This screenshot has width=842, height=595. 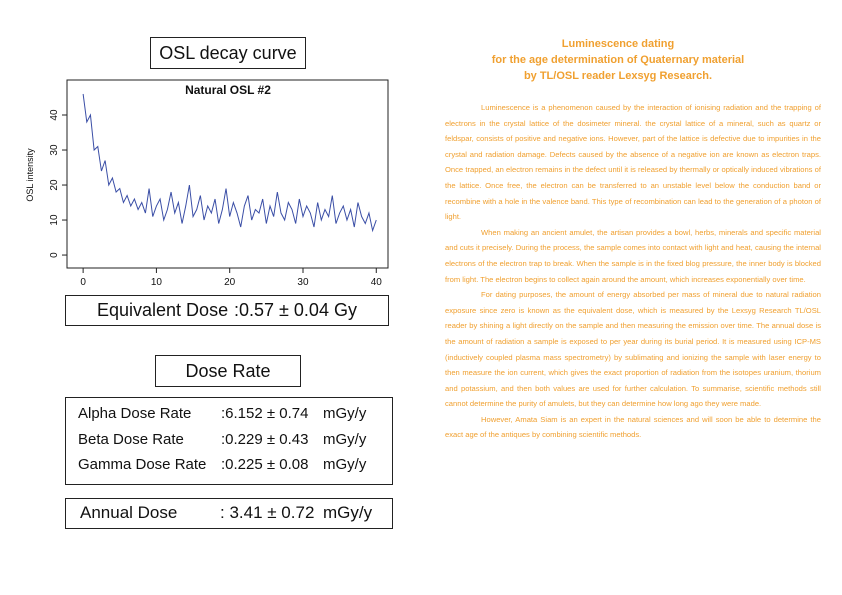 What do you see at coordinates (265, 464) in the screenshot?
I see `dose-rate-value: :0.225 ± 0.08` at bounding box center [265, 464].